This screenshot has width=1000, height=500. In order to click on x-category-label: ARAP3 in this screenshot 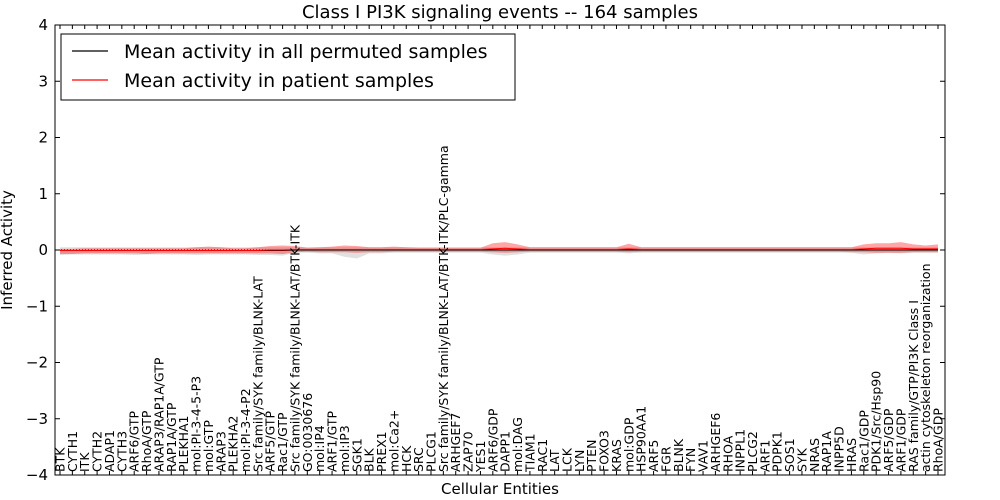, I will do `click(220, 451)`.